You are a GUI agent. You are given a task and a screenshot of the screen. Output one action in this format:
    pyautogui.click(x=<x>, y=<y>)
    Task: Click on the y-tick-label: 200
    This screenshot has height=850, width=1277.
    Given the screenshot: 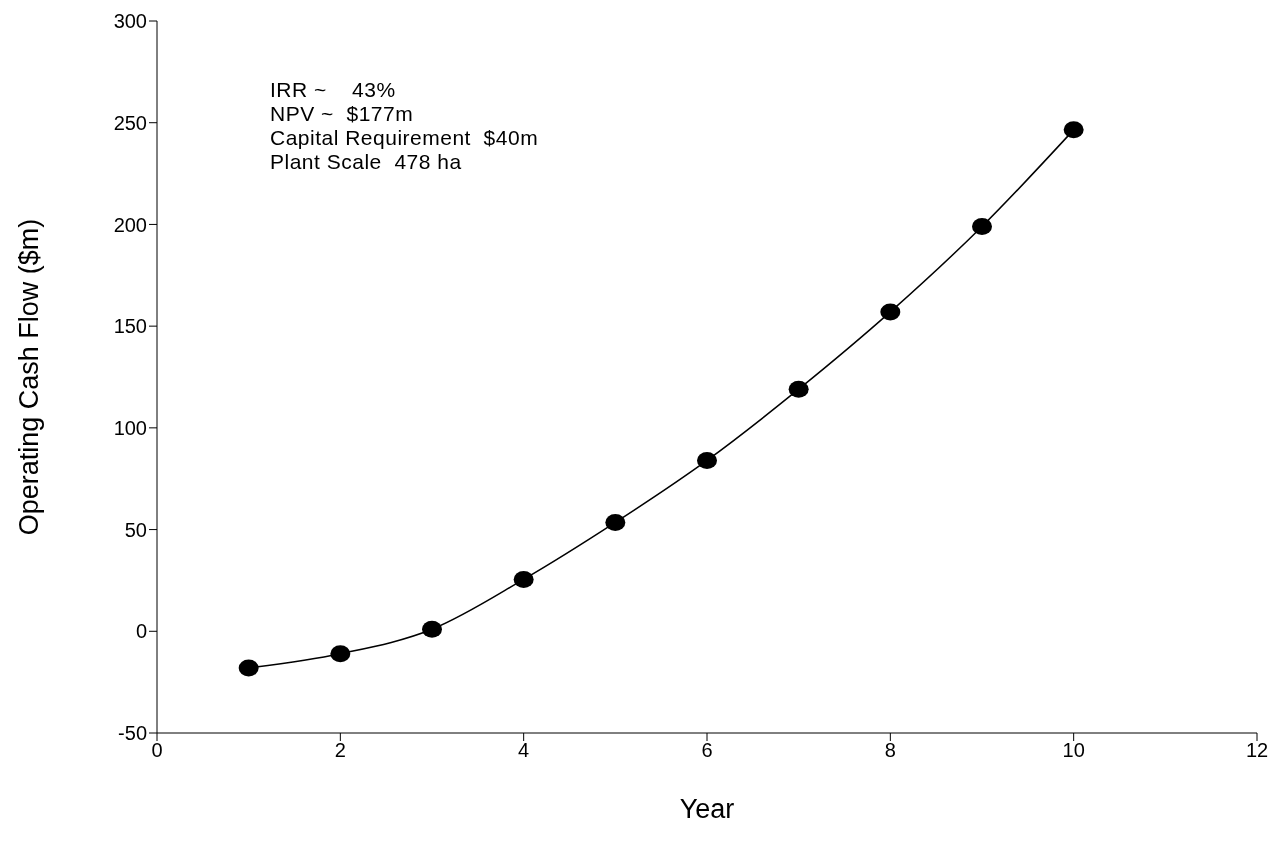 What is the action you would take?
    pyautogui.click(x=130, y=224)
    